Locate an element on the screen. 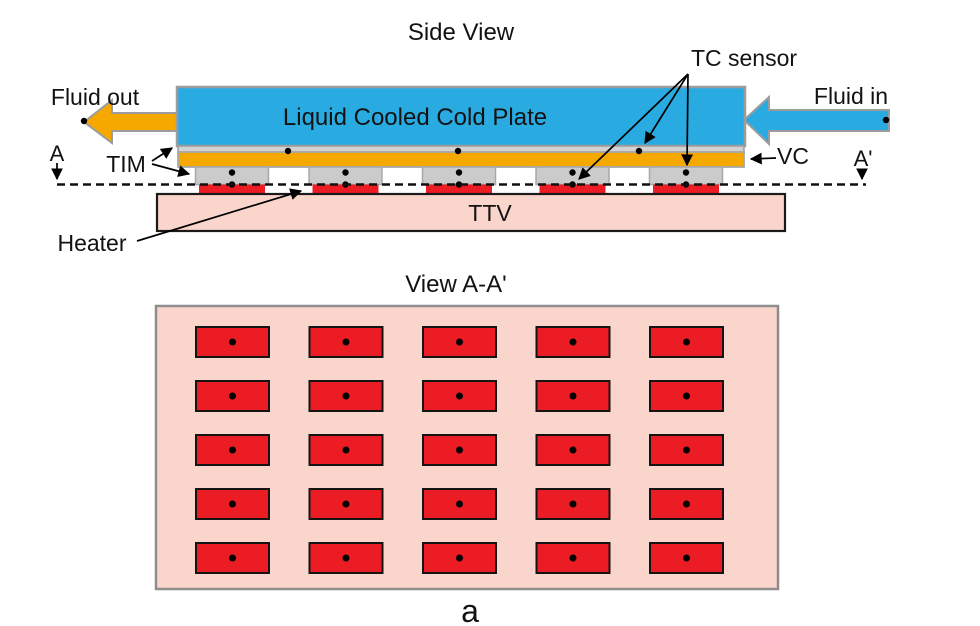 The height and width of the screenshot is (626, 980). tim-label: TIM is located at coordinates (126, 164).